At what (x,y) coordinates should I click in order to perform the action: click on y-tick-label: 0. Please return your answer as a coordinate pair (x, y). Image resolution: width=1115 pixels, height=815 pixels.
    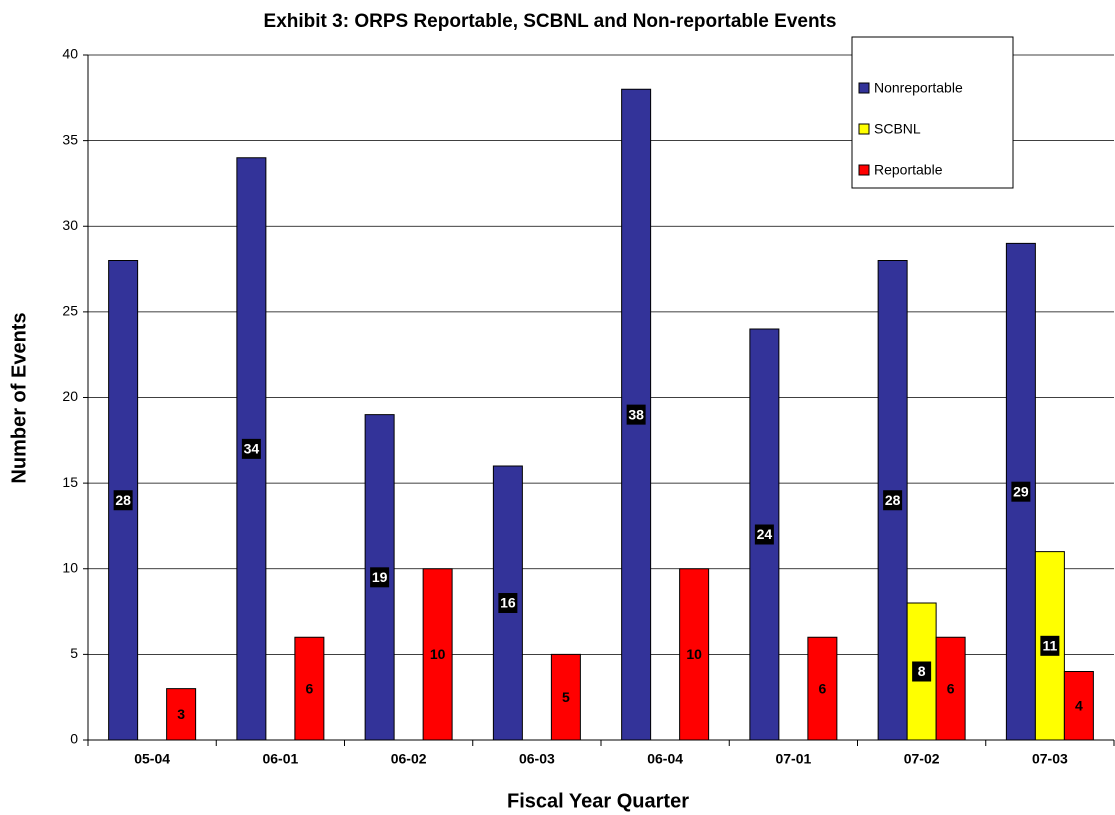
    Looking at the image, I should click on (74, 739).